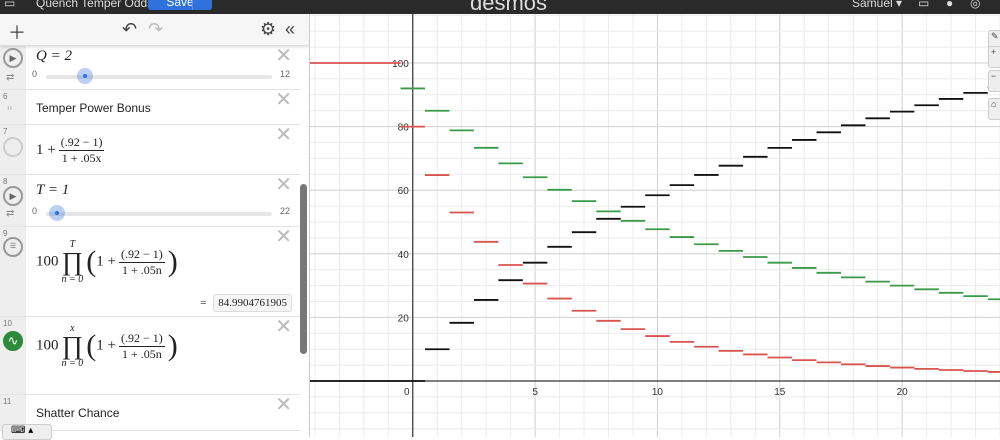 The image size is (1000, 440). I want to click on q-slider: 0 12, so click(161, 76).